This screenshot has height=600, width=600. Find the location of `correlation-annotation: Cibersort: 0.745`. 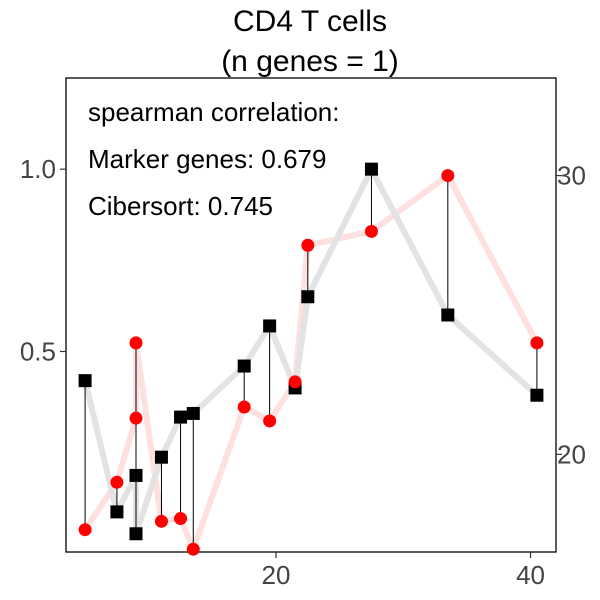

correlation-annotation: Cibersort: 0.745 is located at coordinates (180, 206).